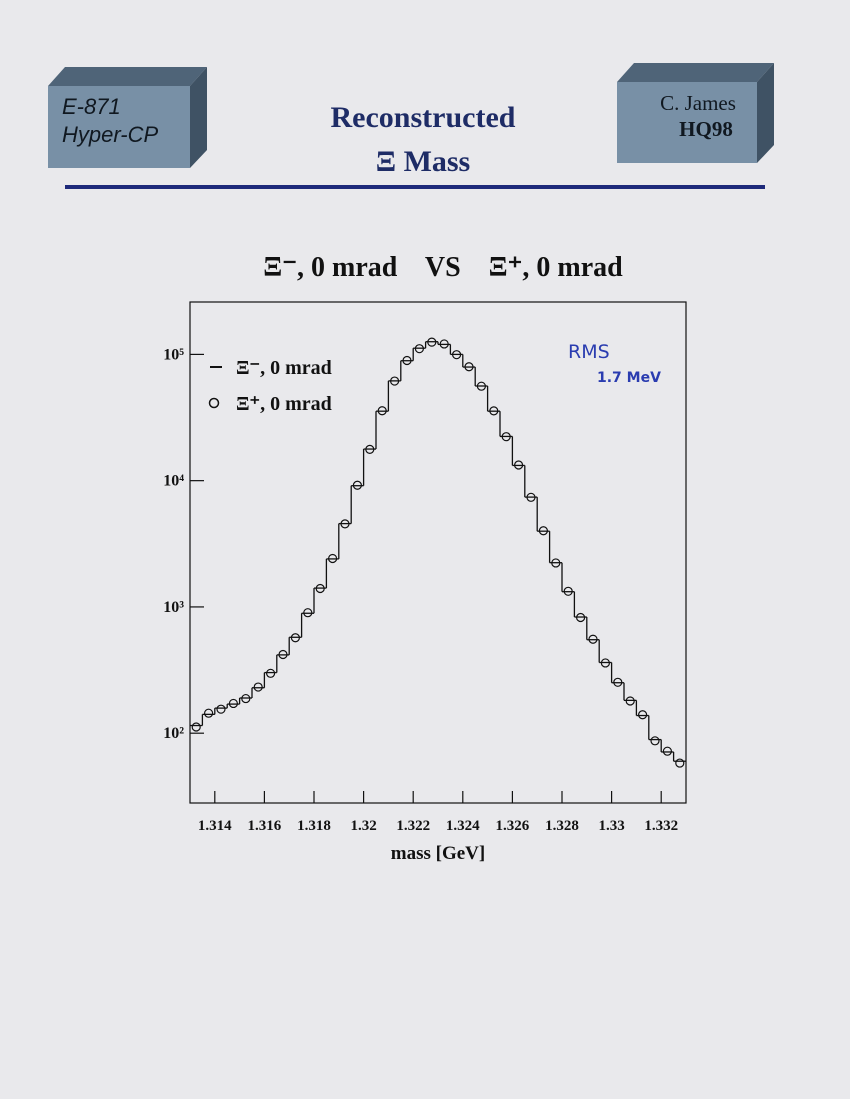  What do you see at coordinates (363, 826) in the screenshot?
I see `x-tick-label: 1.32` at bounding box center [363, 826].